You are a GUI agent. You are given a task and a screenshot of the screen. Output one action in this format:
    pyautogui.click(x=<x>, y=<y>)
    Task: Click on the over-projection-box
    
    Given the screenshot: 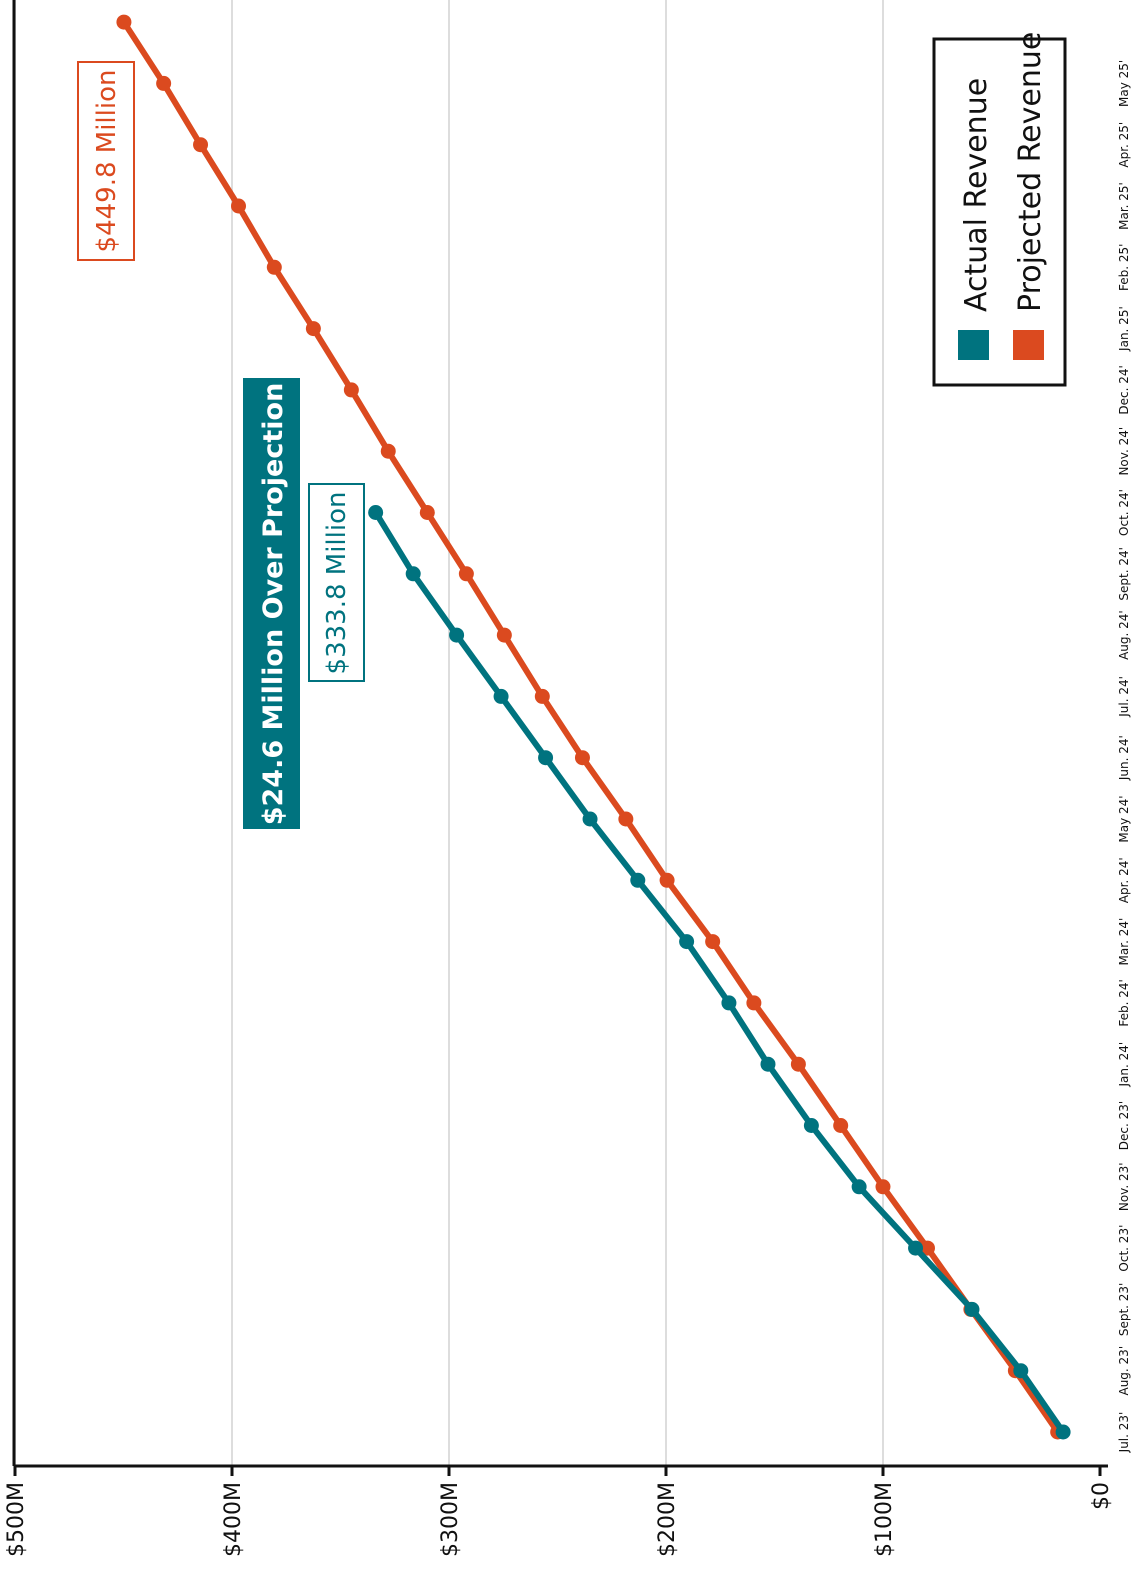 What is the action you would take?
    pyautogui.click(x=271, y=603)
    